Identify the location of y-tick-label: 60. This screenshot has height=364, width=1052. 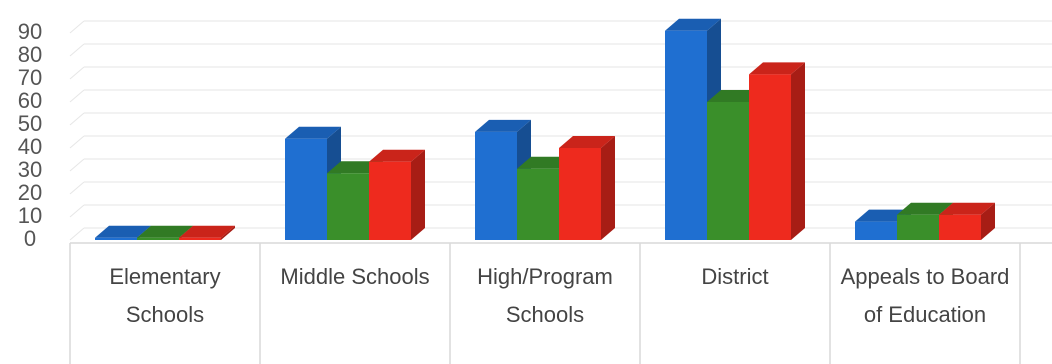
(30, 100).